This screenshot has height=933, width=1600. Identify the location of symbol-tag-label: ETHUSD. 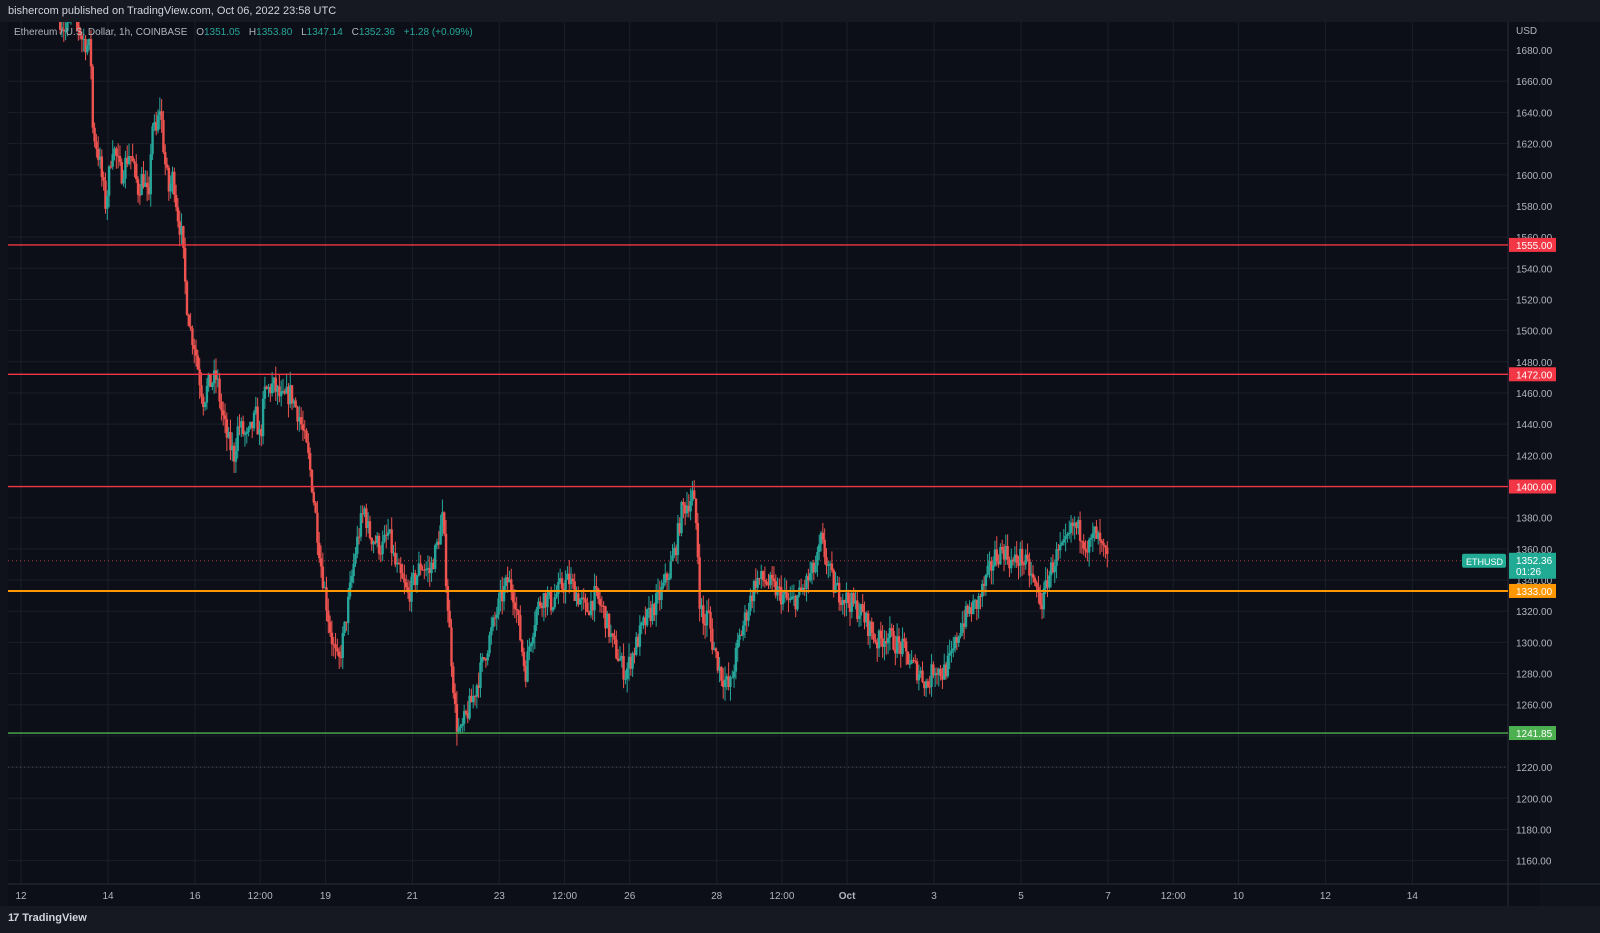
(1485, 562).